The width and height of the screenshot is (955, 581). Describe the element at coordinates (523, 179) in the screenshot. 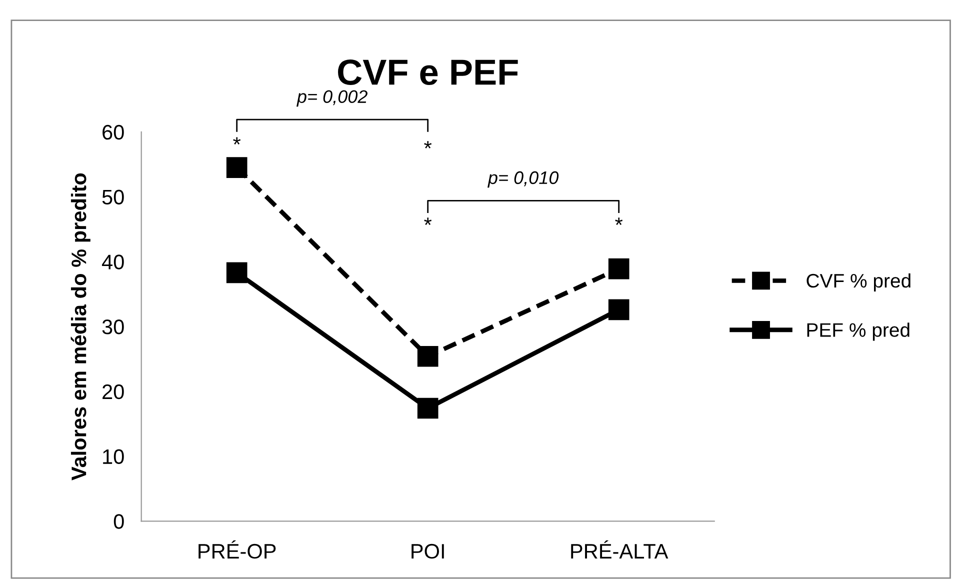

I see `annotation: p= 0,010` at that location.